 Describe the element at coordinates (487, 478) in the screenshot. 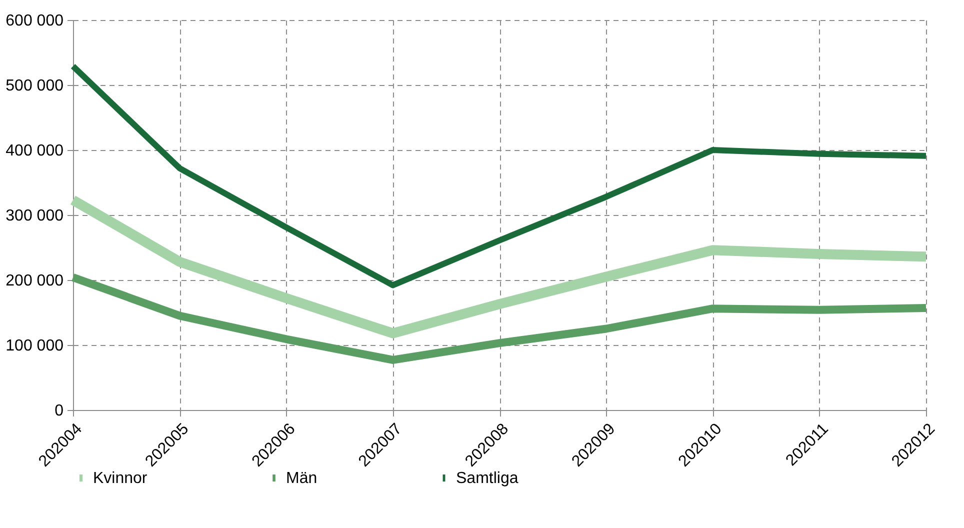

I see `legend-label: Samtliga` at that location.